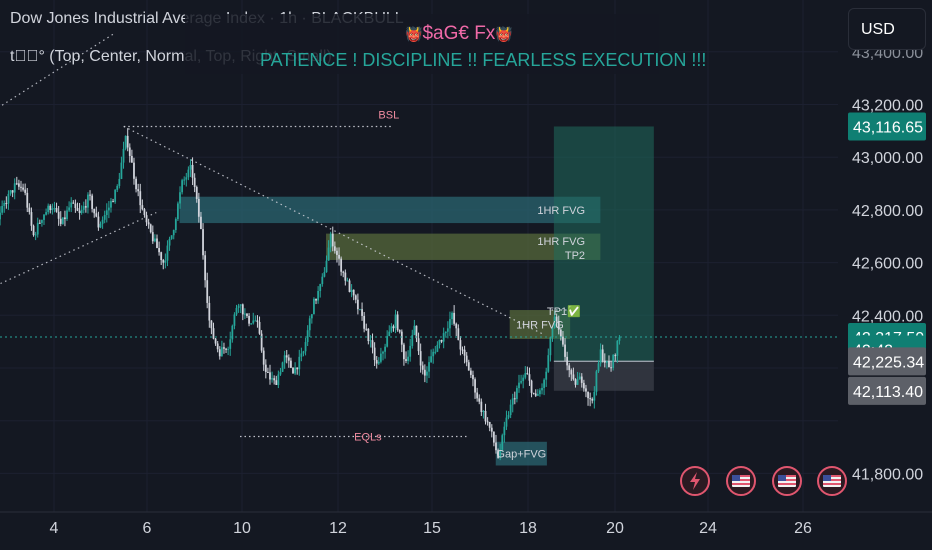 The height and width of the screenshot is (550, 932). Describe the element at coordinates (708, 528) in the screenshot. I see `time-tick-label: 24` at that location.